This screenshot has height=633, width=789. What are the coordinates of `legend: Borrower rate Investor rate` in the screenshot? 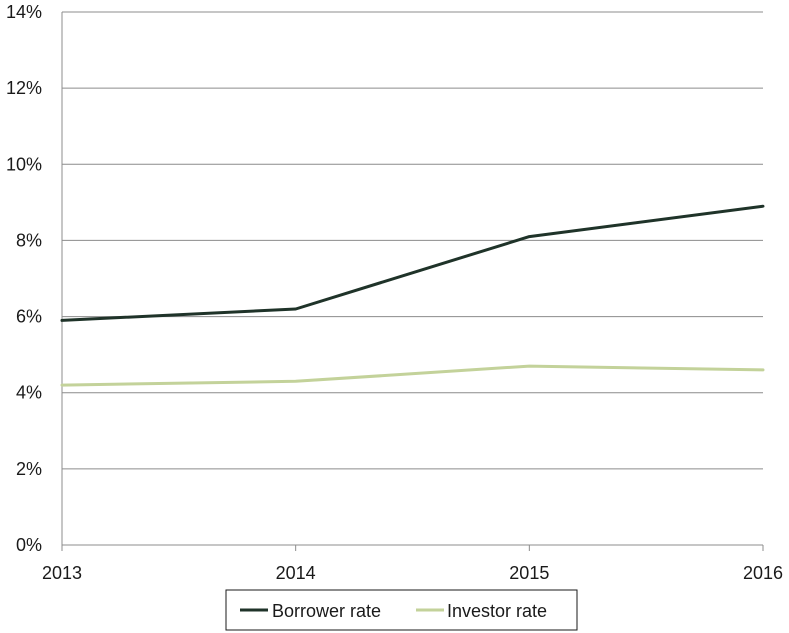 It's located at (401, 610).